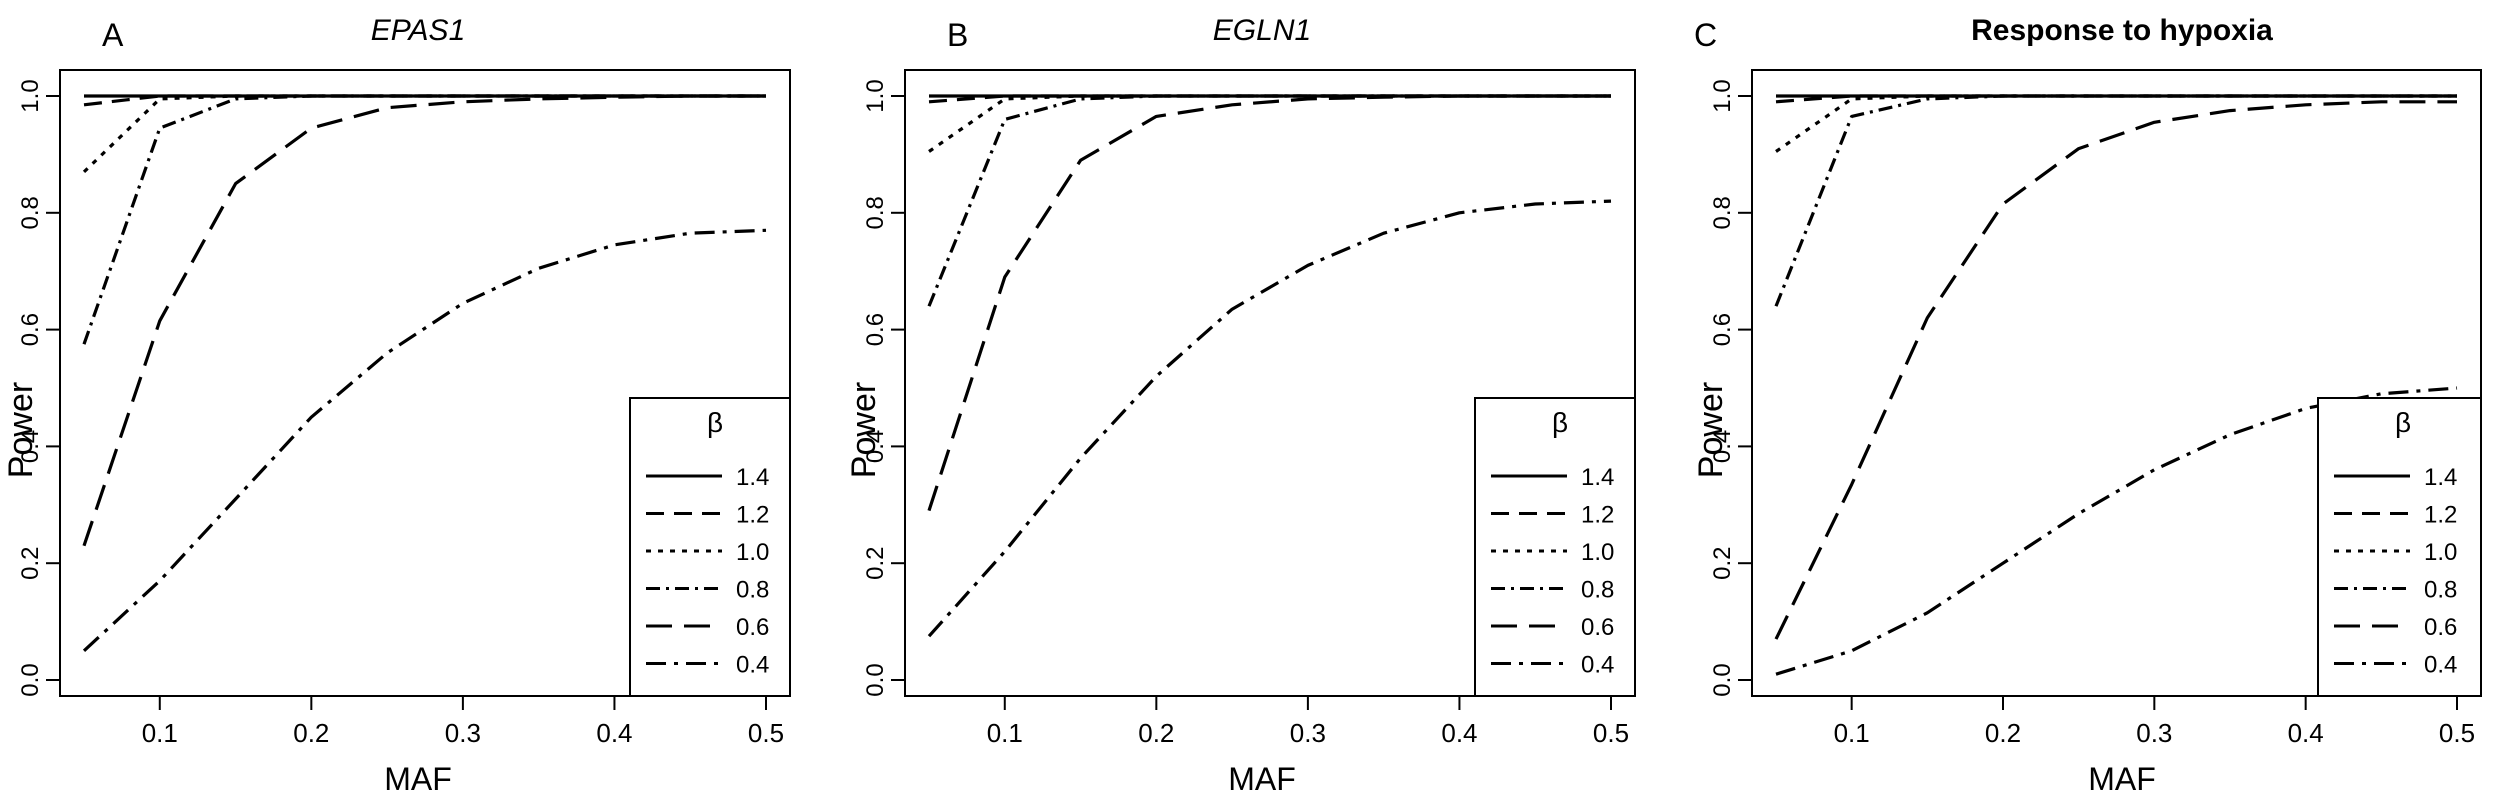 Image resolution: width=2496 pixels, height=800 pixels. What do you see at coordinates (418, 30) in the screenshot?
I see `panel-title: EPAS1` at bounding box center [418, 30].